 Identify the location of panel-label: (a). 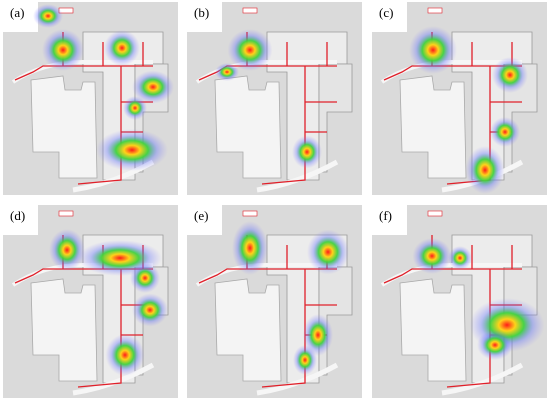
(17, 12).